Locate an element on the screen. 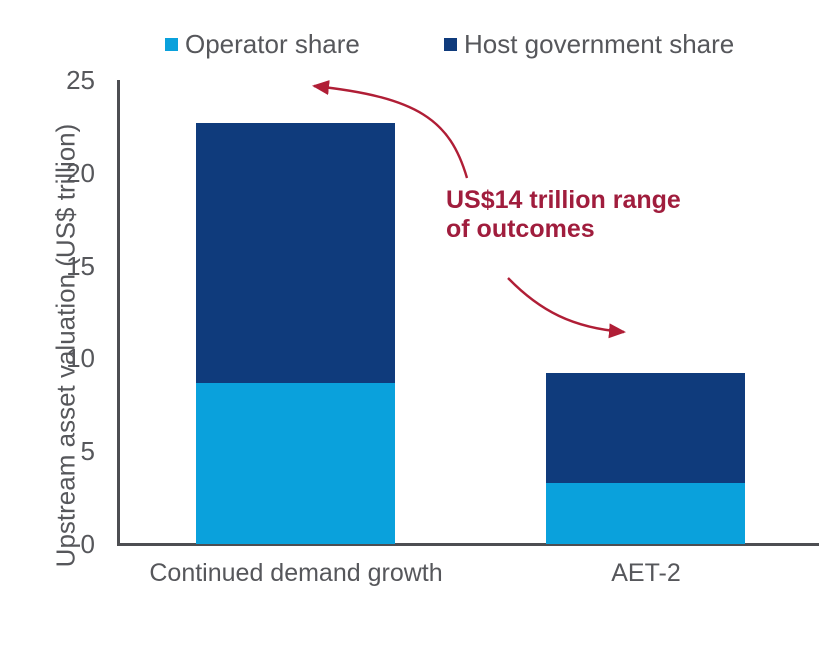  y-tick-label-5: 5 is located at coordinates (87, 451).